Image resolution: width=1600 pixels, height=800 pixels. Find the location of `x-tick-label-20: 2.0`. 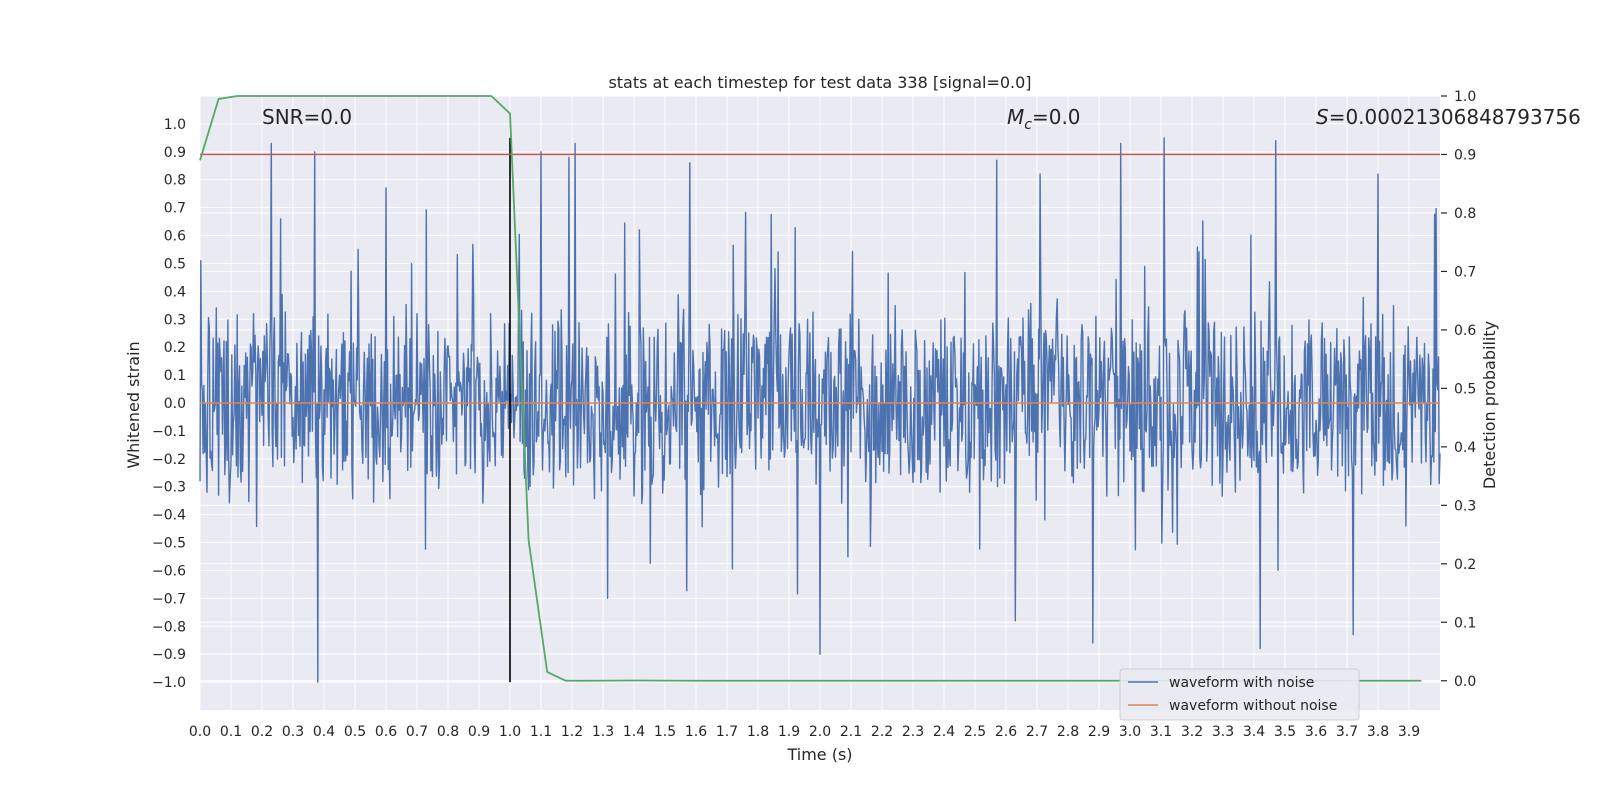

x-tick-label-20: 2.0 is located at coordinates (820, 732).